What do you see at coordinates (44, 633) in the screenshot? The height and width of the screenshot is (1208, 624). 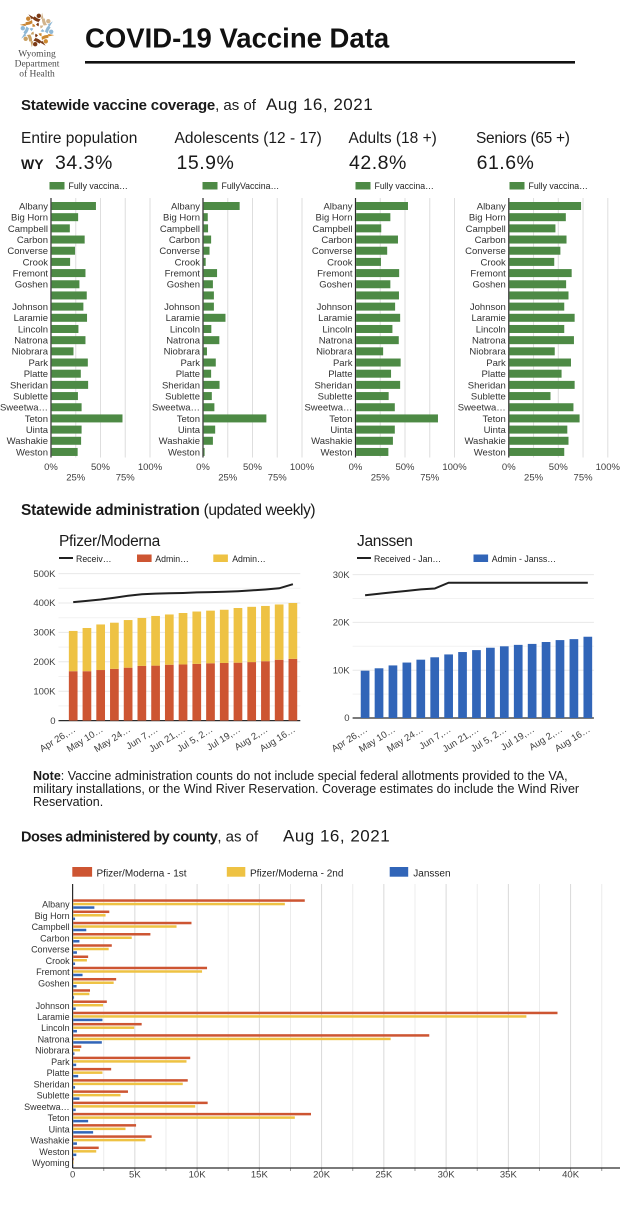 I see `svg-text: 300K` at bounding box center [44, 633].